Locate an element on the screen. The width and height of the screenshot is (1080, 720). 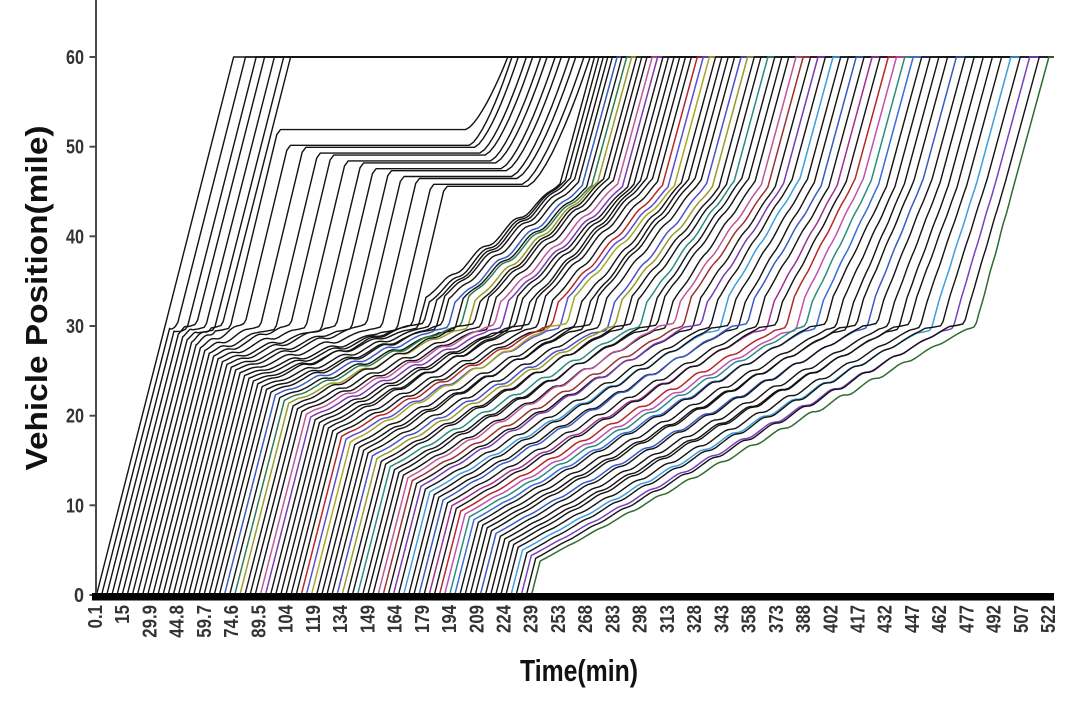
svg-text: 268 is located at coordinates (586, 619).